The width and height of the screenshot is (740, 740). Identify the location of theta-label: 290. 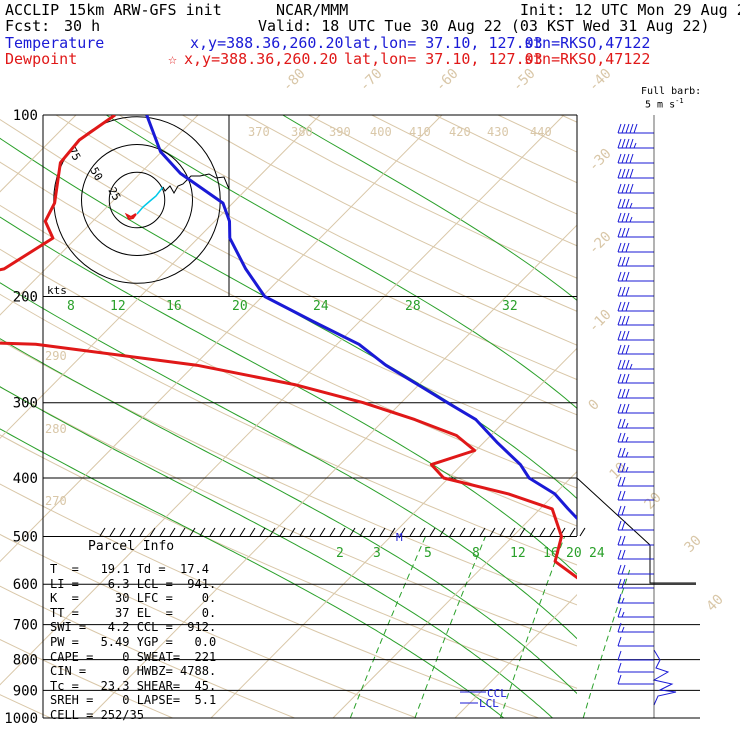
(56, 356).